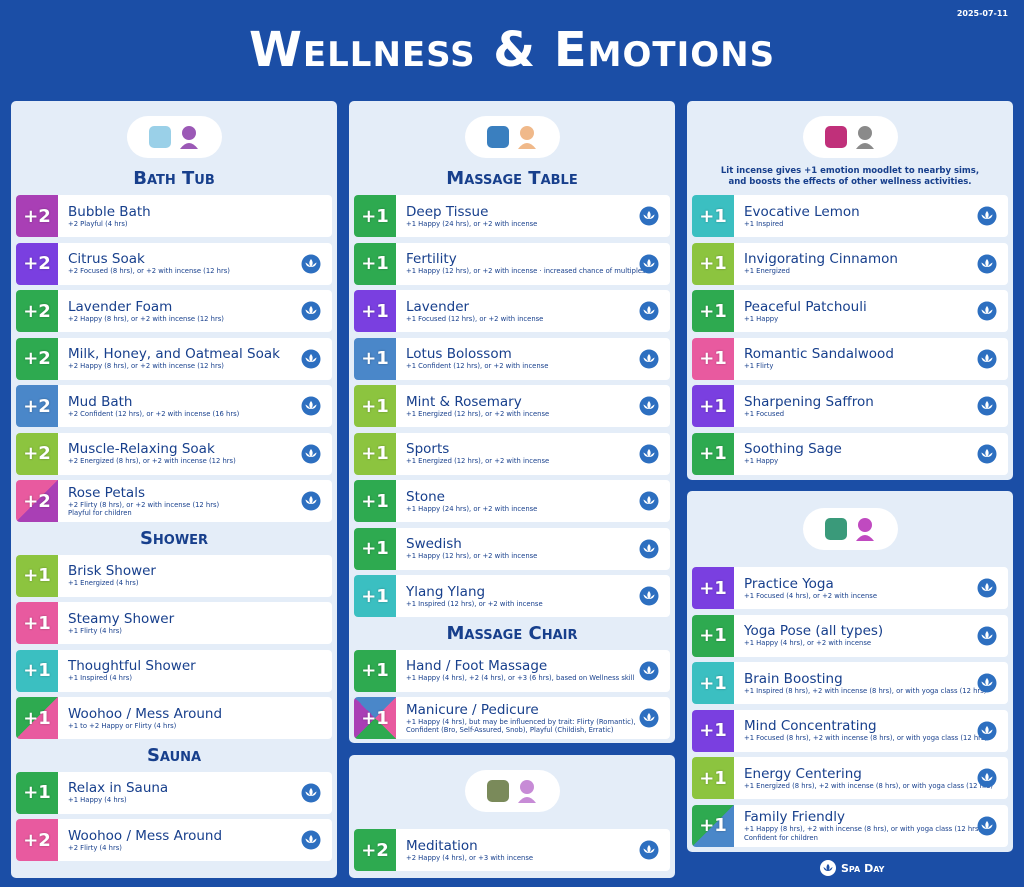 This screenshot has width=1024, height=887. What do you see at coordinates (809, 401) in the screenshot?
I see `item-name: Sharpening Saffron` at bounding box center [809, 401].